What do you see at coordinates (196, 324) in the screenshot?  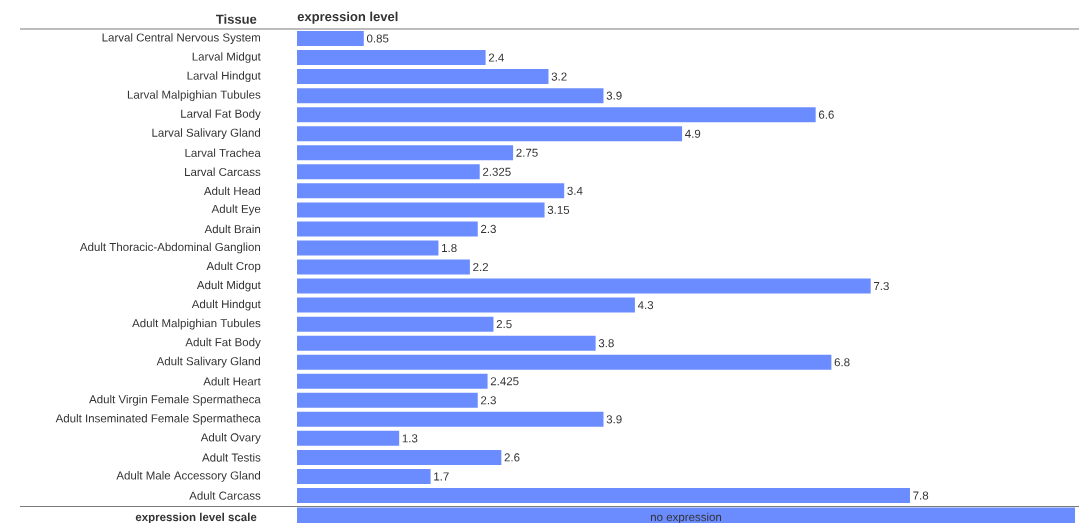 I see `y-tick-label: Adult Malpighian Tubules` at bounding box center [196, 324].